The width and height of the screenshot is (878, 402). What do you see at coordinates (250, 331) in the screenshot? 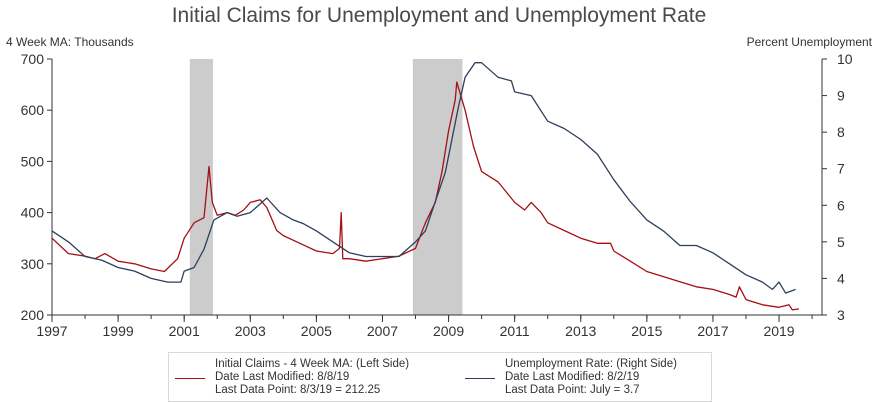
I see `x-tick-label-2003: 2003` at bounding box center [250, 331].